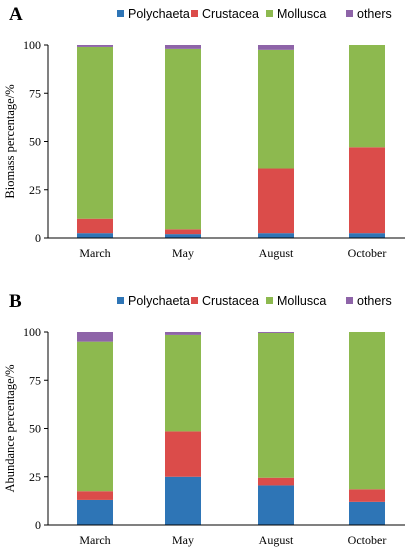 This screenshot has width=415, height=550. What do you see at coordinates (15, 301) in the screenshot?
I see `panel-letter: B` at bounding box center [15, 301].